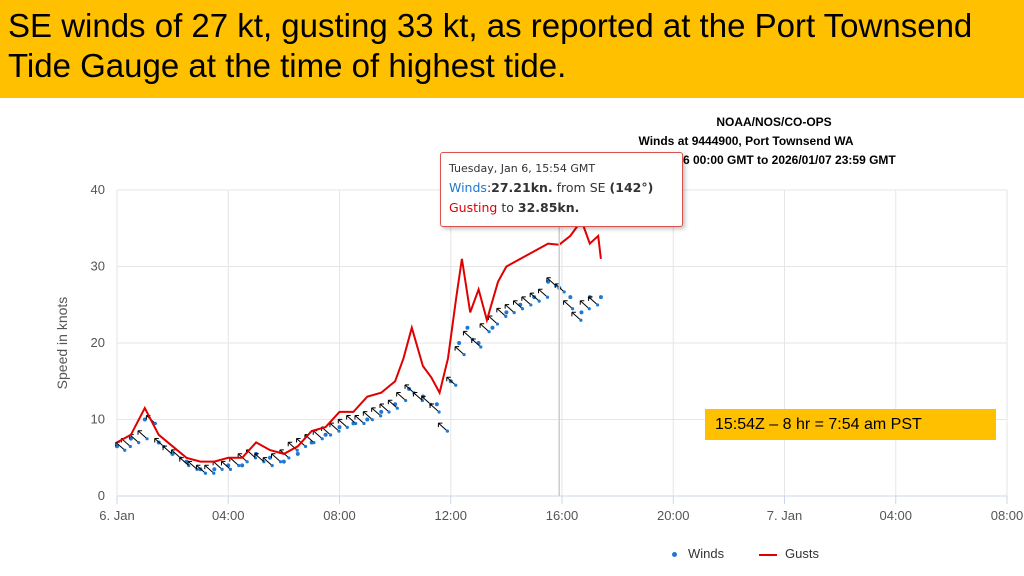 The width and height of the screenshot is (1024, 576). What do you see at coordinates (773, 122) in the screenshot?
I see `chart-title: NOAA/NOS/CO-OPS` at bounding box center [773, 122].